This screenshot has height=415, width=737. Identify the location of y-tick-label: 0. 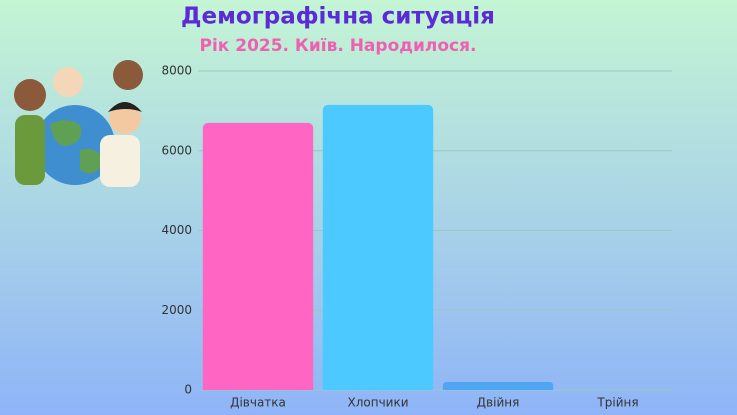
(188, 390).